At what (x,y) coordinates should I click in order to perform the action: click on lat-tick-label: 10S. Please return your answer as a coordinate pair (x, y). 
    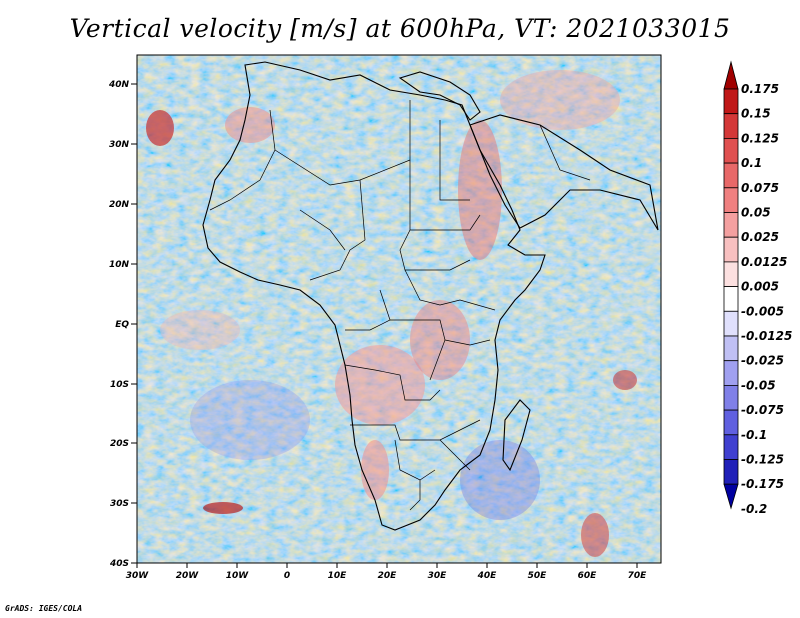
    Looking at the image, I should click on (119, 385).